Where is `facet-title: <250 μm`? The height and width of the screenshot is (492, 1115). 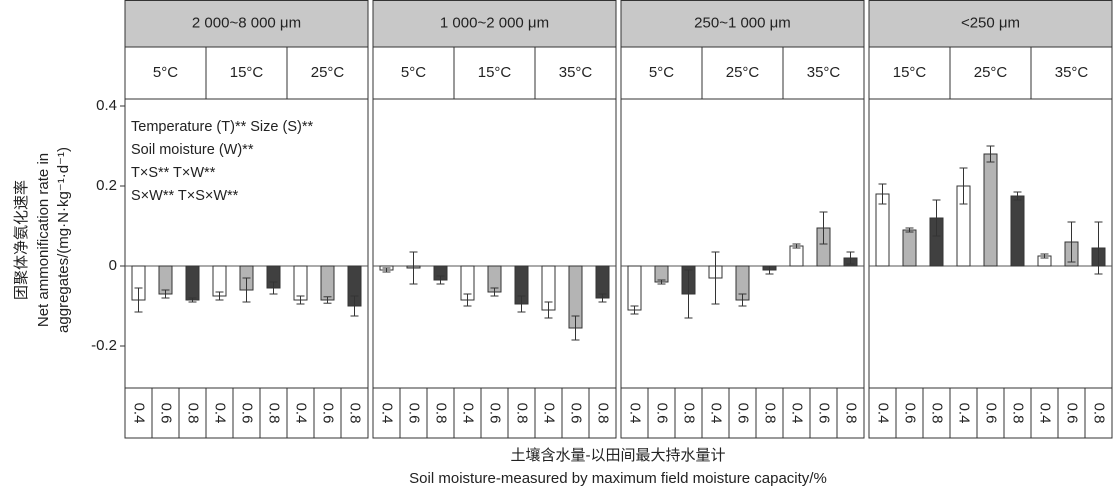
facet-title: <250 μm is located at coordinates (990, 22).